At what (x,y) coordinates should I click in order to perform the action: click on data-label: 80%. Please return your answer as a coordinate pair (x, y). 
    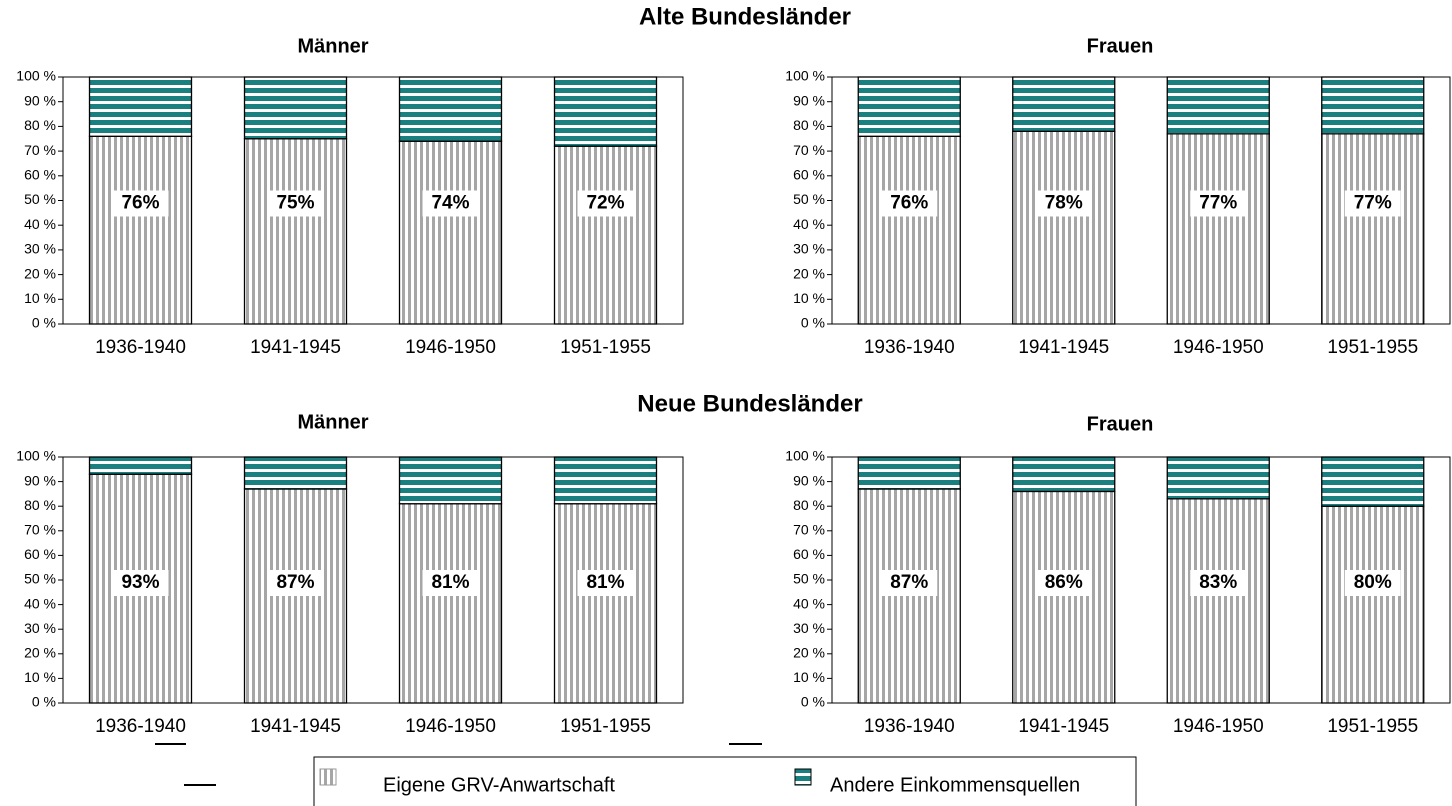
    Looking at the image, I should click on (1373, 582).